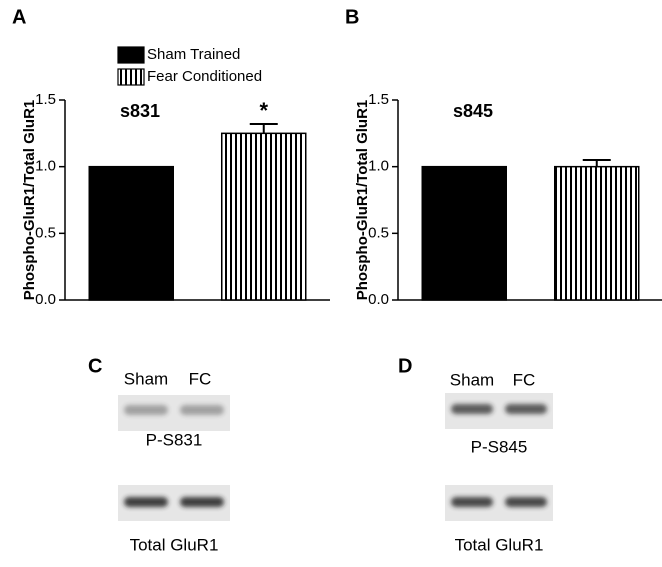  What do you see at coordinates (140, 111) in the screenshot?
I see `annotation: s831` at bounding box center [140, 111].